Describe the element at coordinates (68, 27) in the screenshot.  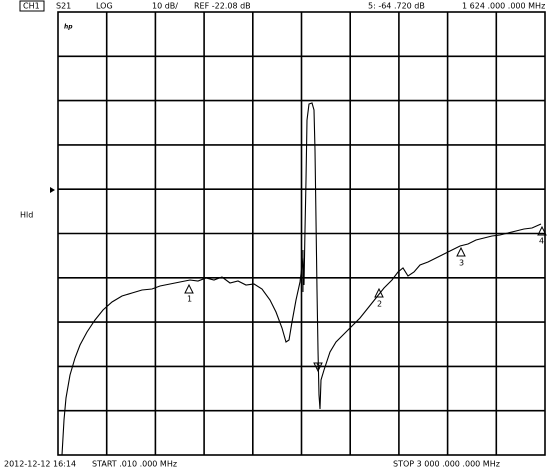
I see `logo: hp` at that location.